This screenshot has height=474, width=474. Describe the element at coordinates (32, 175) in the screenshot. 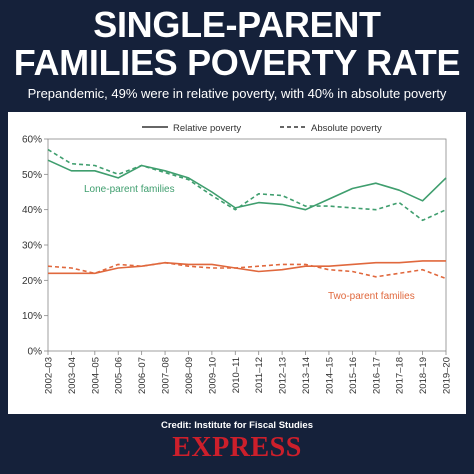

I see `y-tick-label: 50%` at that location.